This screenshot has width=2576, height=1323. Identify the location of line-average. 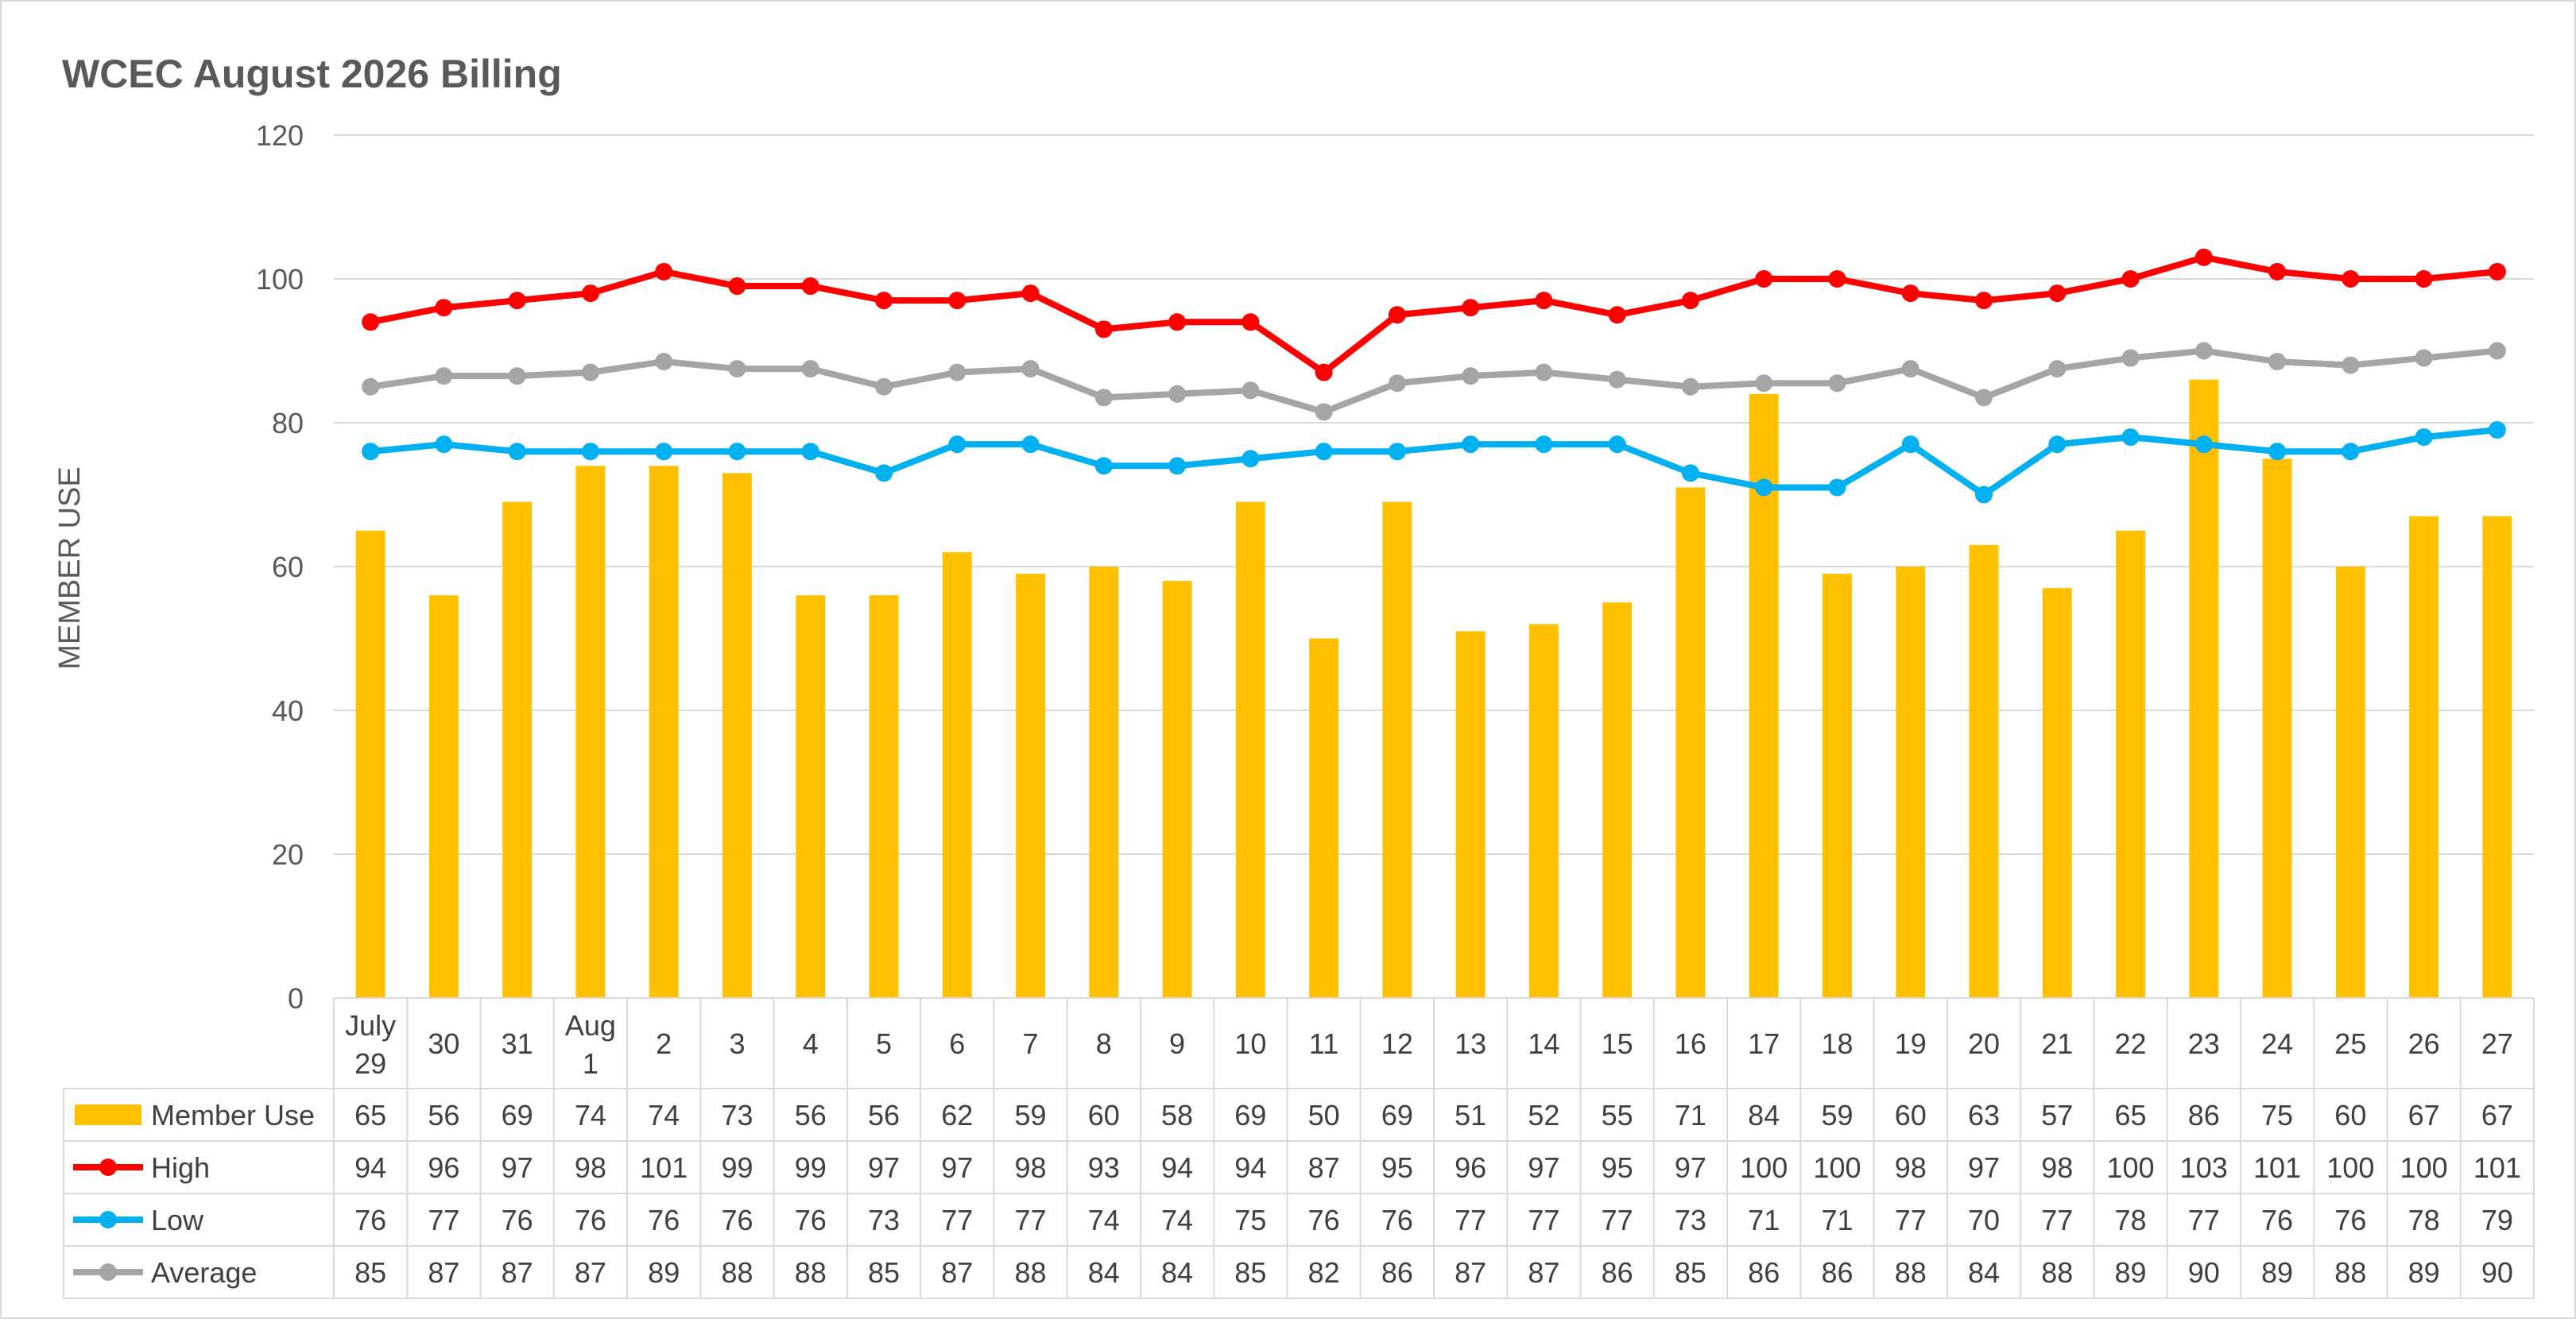
(1434, 381).